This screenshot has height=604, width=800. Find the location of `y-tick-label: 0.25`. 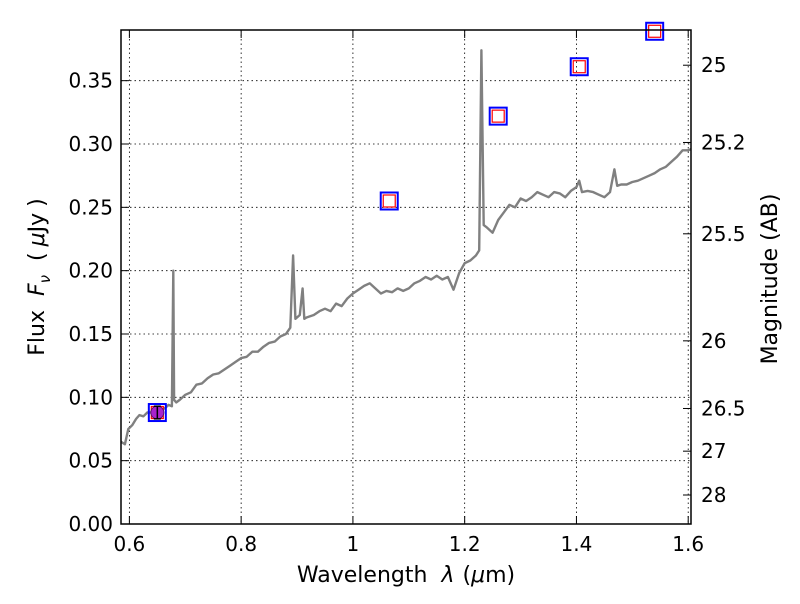

y-tick-label: 0.25 is located at coordinates (90, 207).